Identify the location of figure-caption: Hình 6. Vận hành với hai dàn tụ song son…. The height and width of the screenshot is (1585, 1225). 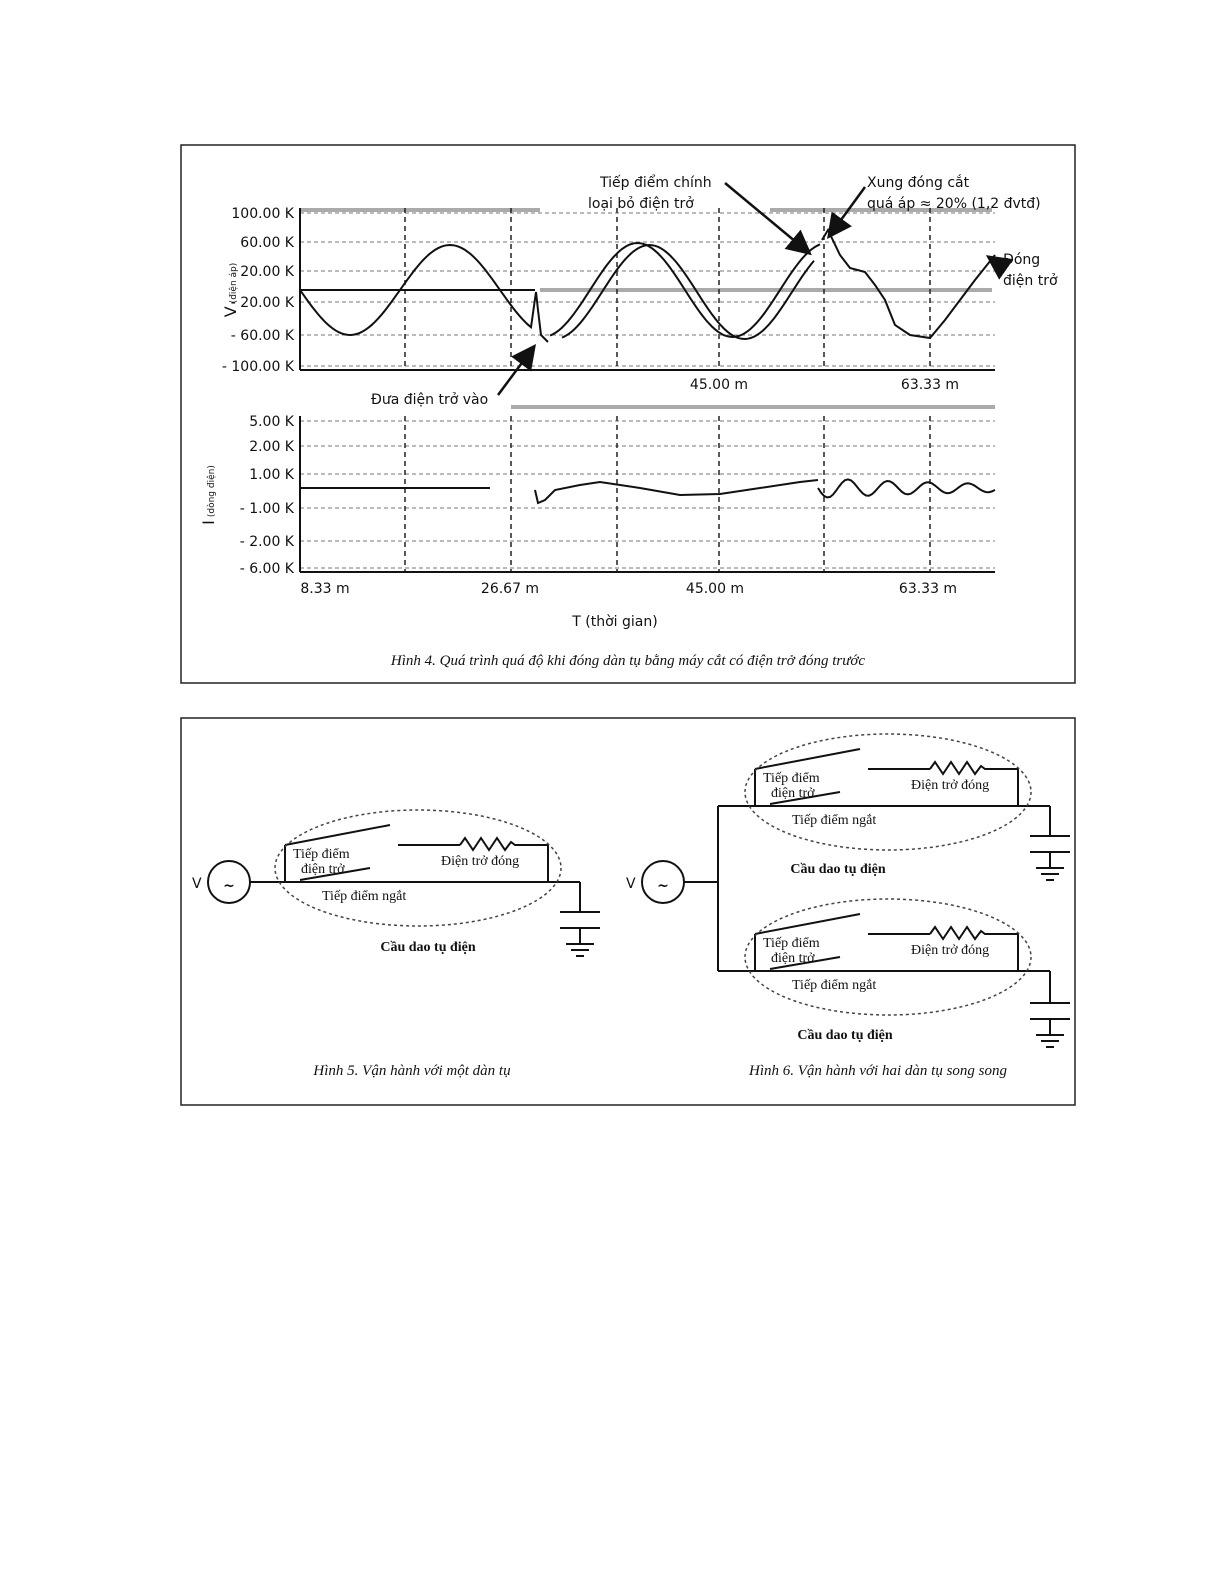
(878, 1071).